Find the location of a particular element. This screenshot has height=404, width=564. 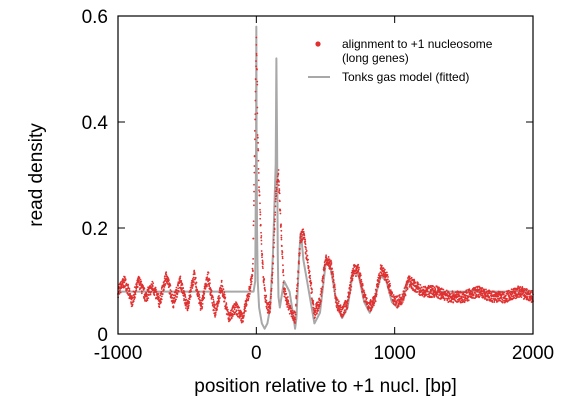

legend-label-scatter-line2: (long genes) is located at coordinates (375, 58).